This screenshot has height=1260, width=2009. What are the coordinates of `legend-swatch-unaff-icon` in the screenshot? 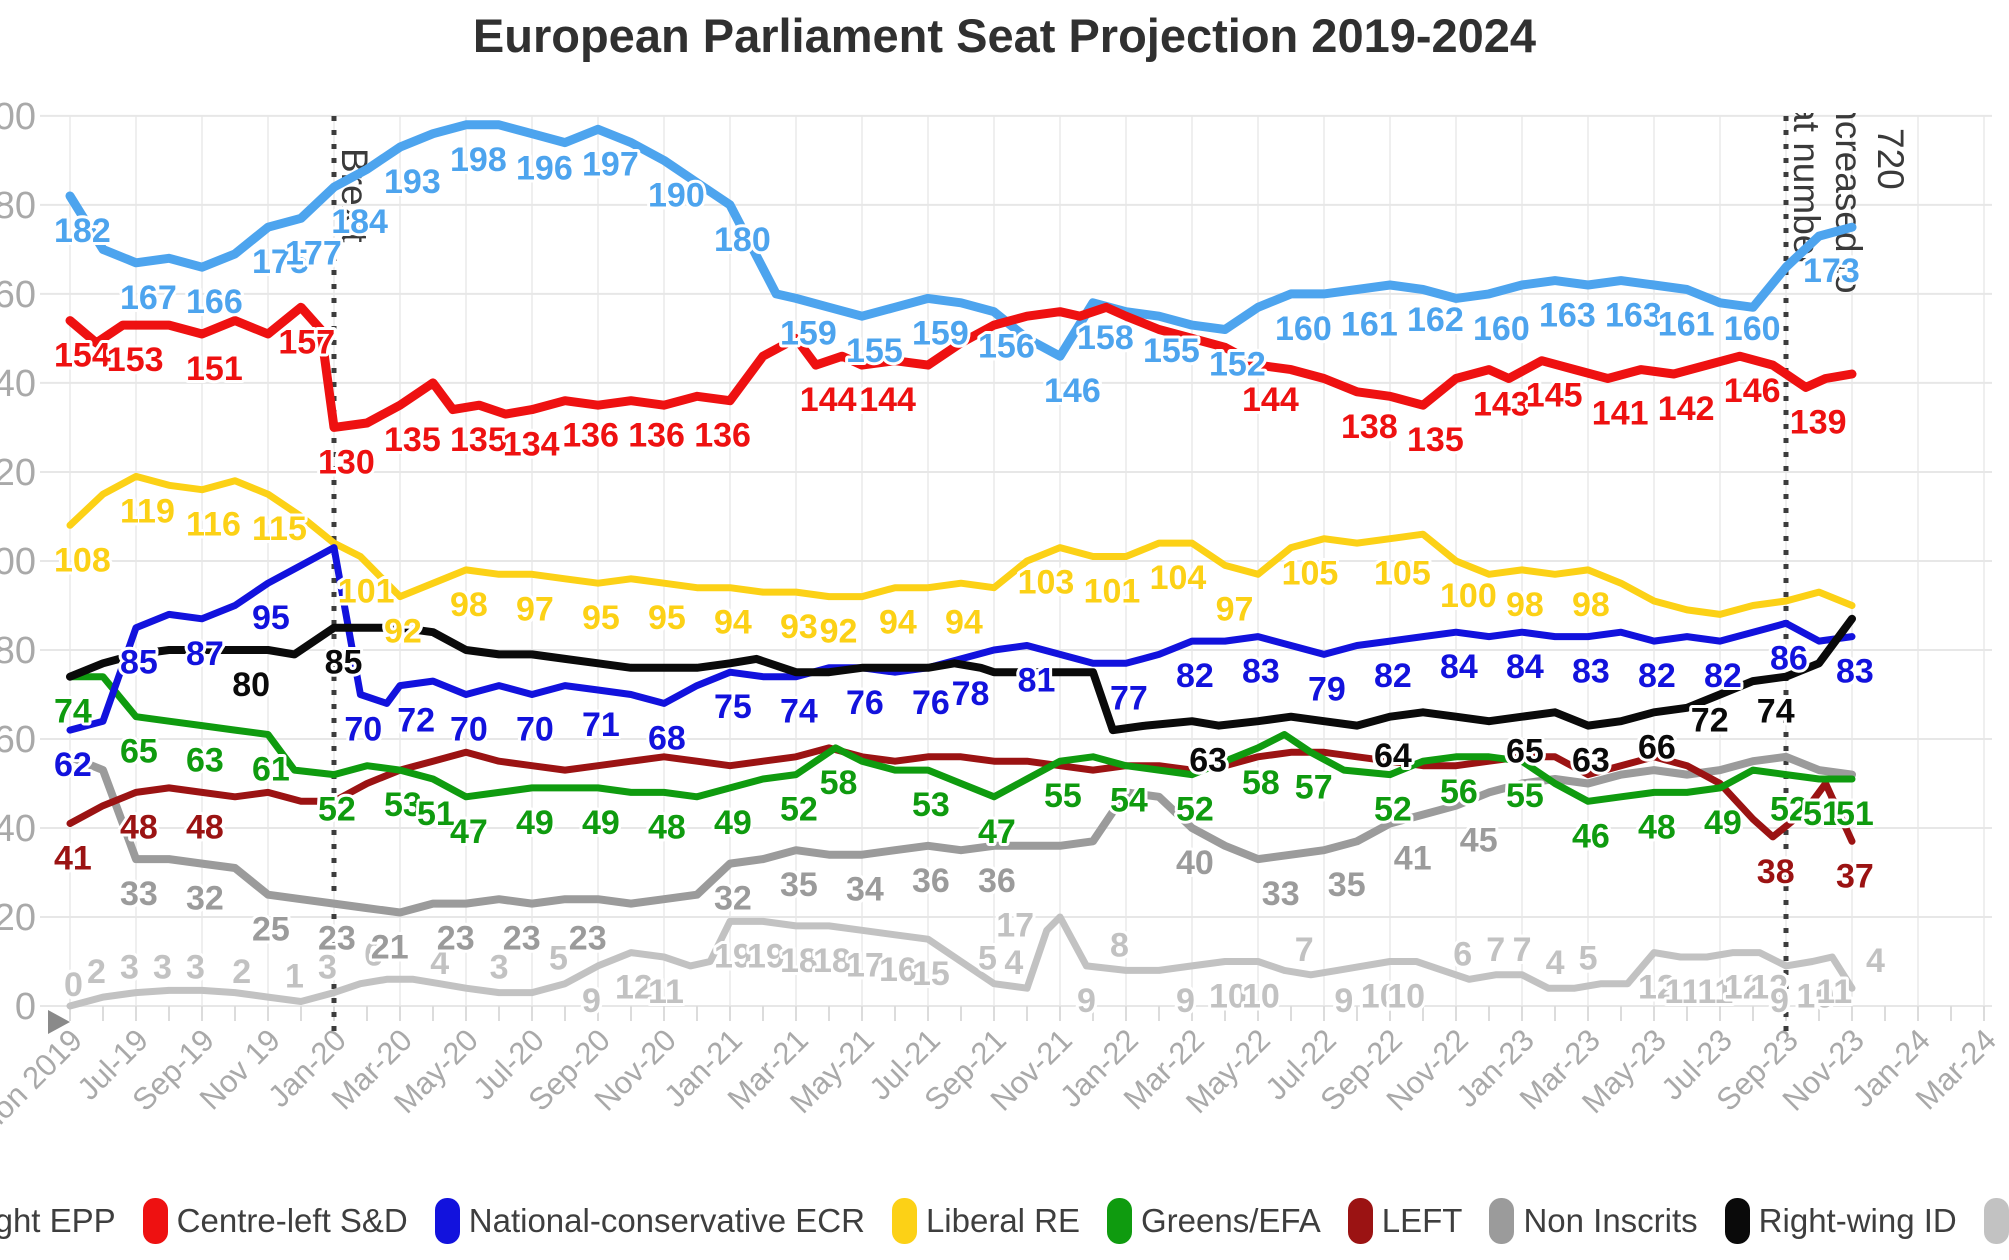 It's located at (1996, 1221).